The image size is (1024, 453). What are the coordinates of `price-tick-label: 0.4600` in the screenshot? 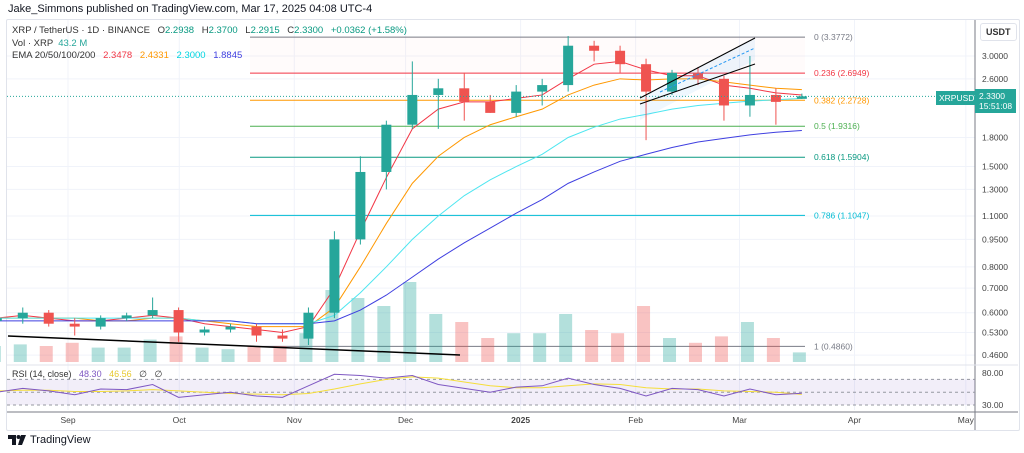 It's located at (995, 355).